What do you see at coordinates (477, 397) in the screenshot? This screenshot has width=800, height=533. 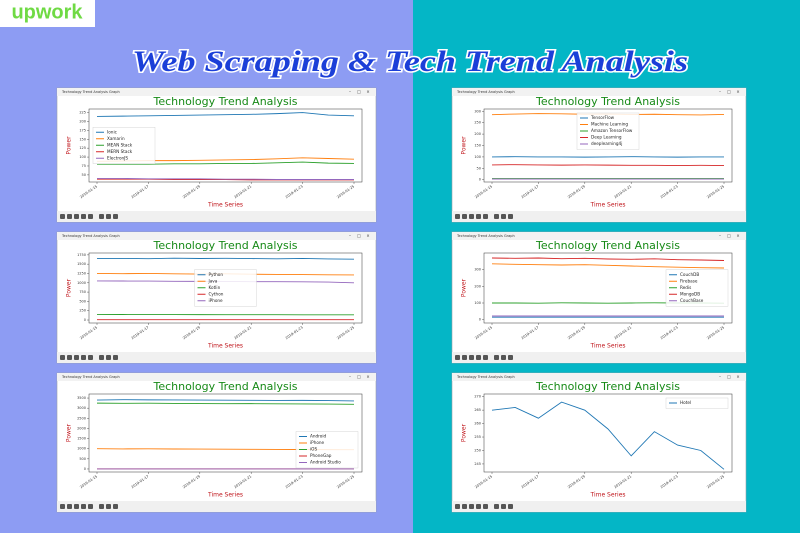 I see `y-tick-label: 270` at bounding box center [477, 397].